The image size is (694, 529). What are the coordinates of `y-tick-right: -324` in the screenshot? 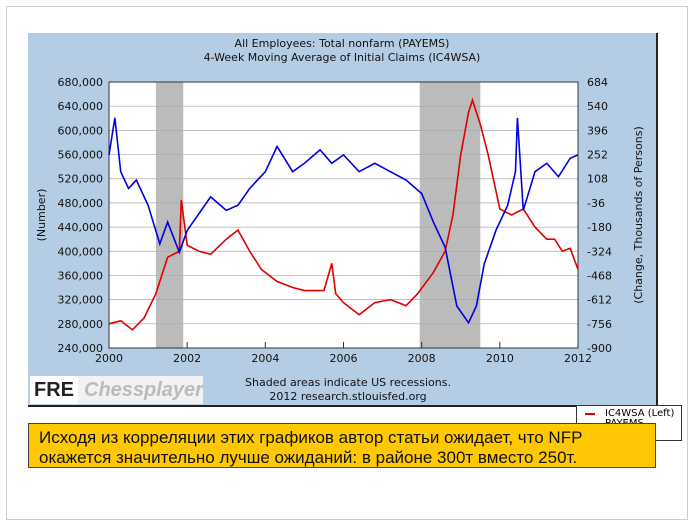 It's located at (599, 251).